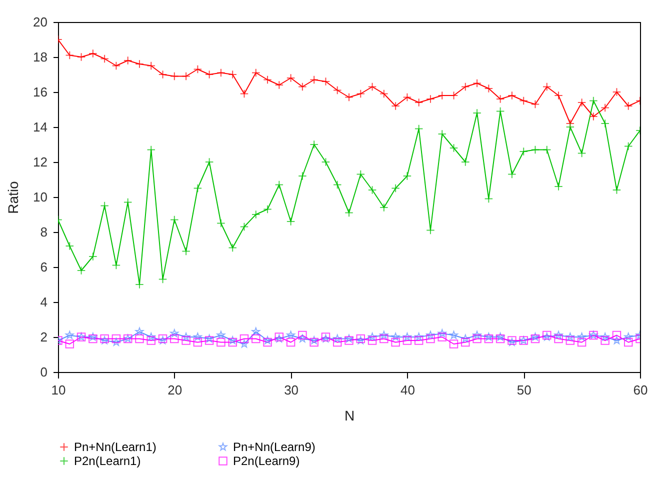 The image size is (654, 497). I want to click on x-tick-label: 40, so click(407, 390).